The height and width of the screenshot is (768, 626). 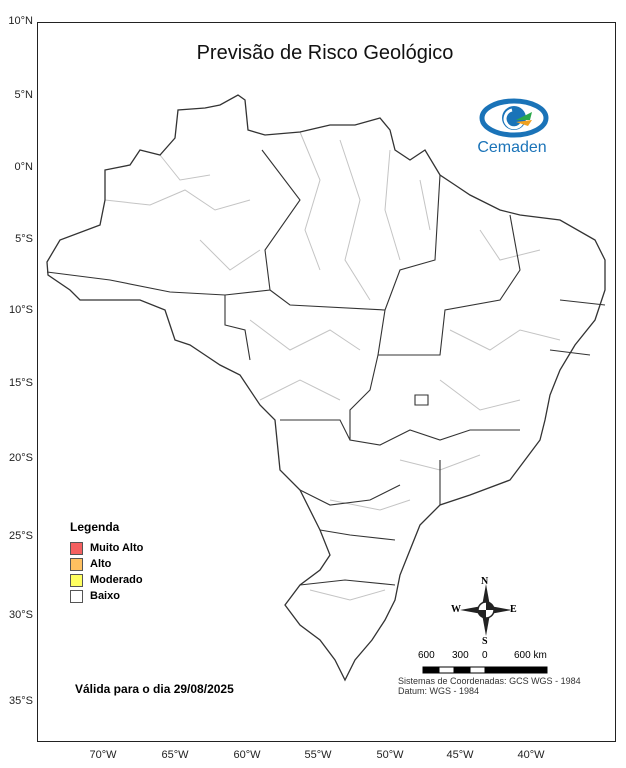 I want to click on lat-tick: 10°N, so click(x=20, y=21).